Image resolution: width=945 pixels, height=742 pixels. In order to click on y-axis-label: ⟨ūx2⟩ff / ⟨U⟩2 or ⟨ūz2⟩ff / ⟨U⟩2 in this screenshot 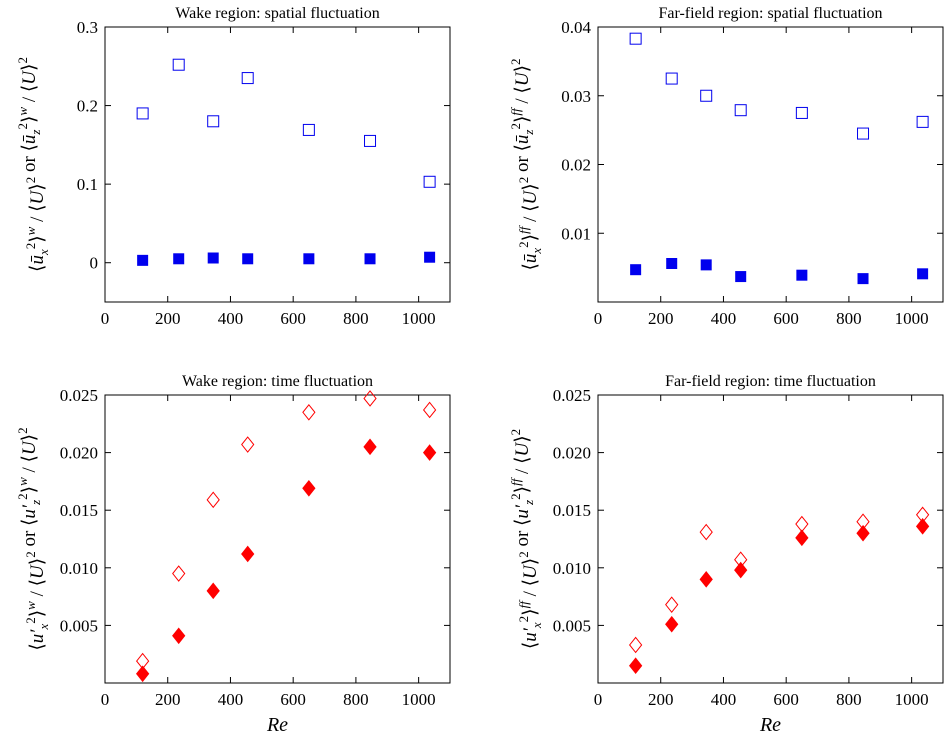, I will do `click(526, 164)`.